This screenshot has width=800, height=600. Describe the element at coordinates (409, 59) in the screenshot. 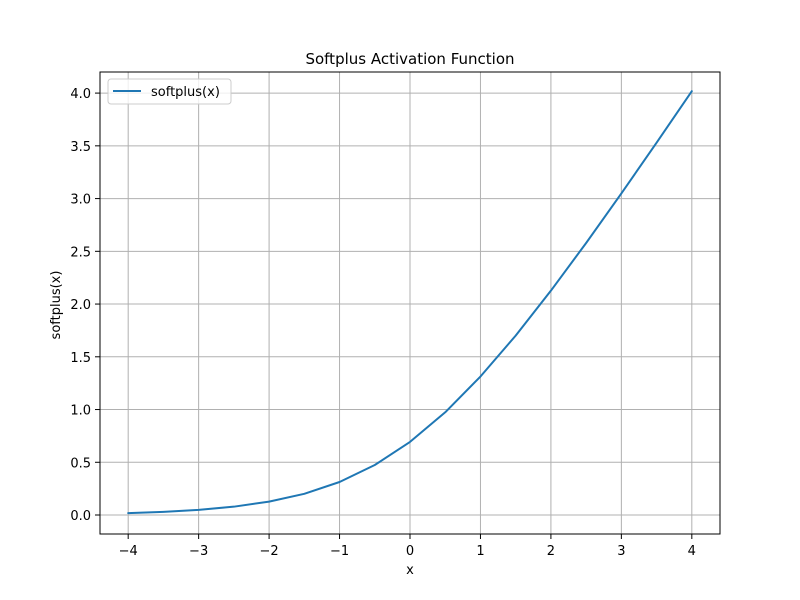

I see `chart-title: Softplus Activation Function` at that location.